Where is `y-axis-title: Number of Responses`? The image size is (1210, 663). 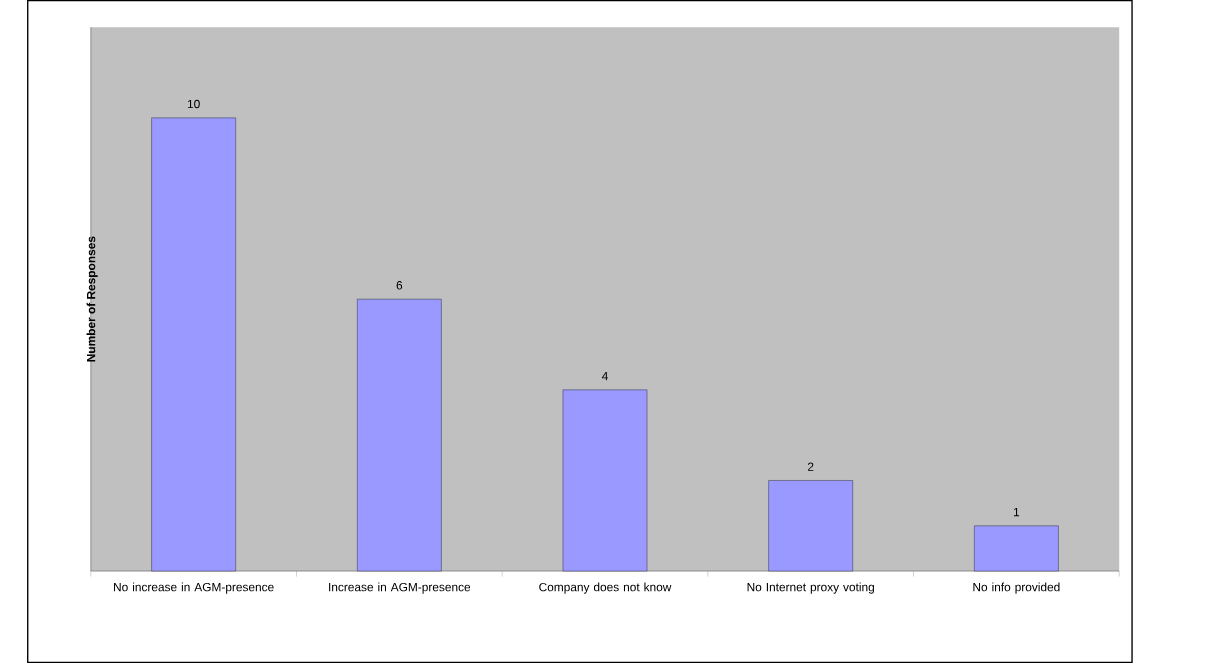 y-axis-title: Number of Responses is located at coordinates (92, 299).